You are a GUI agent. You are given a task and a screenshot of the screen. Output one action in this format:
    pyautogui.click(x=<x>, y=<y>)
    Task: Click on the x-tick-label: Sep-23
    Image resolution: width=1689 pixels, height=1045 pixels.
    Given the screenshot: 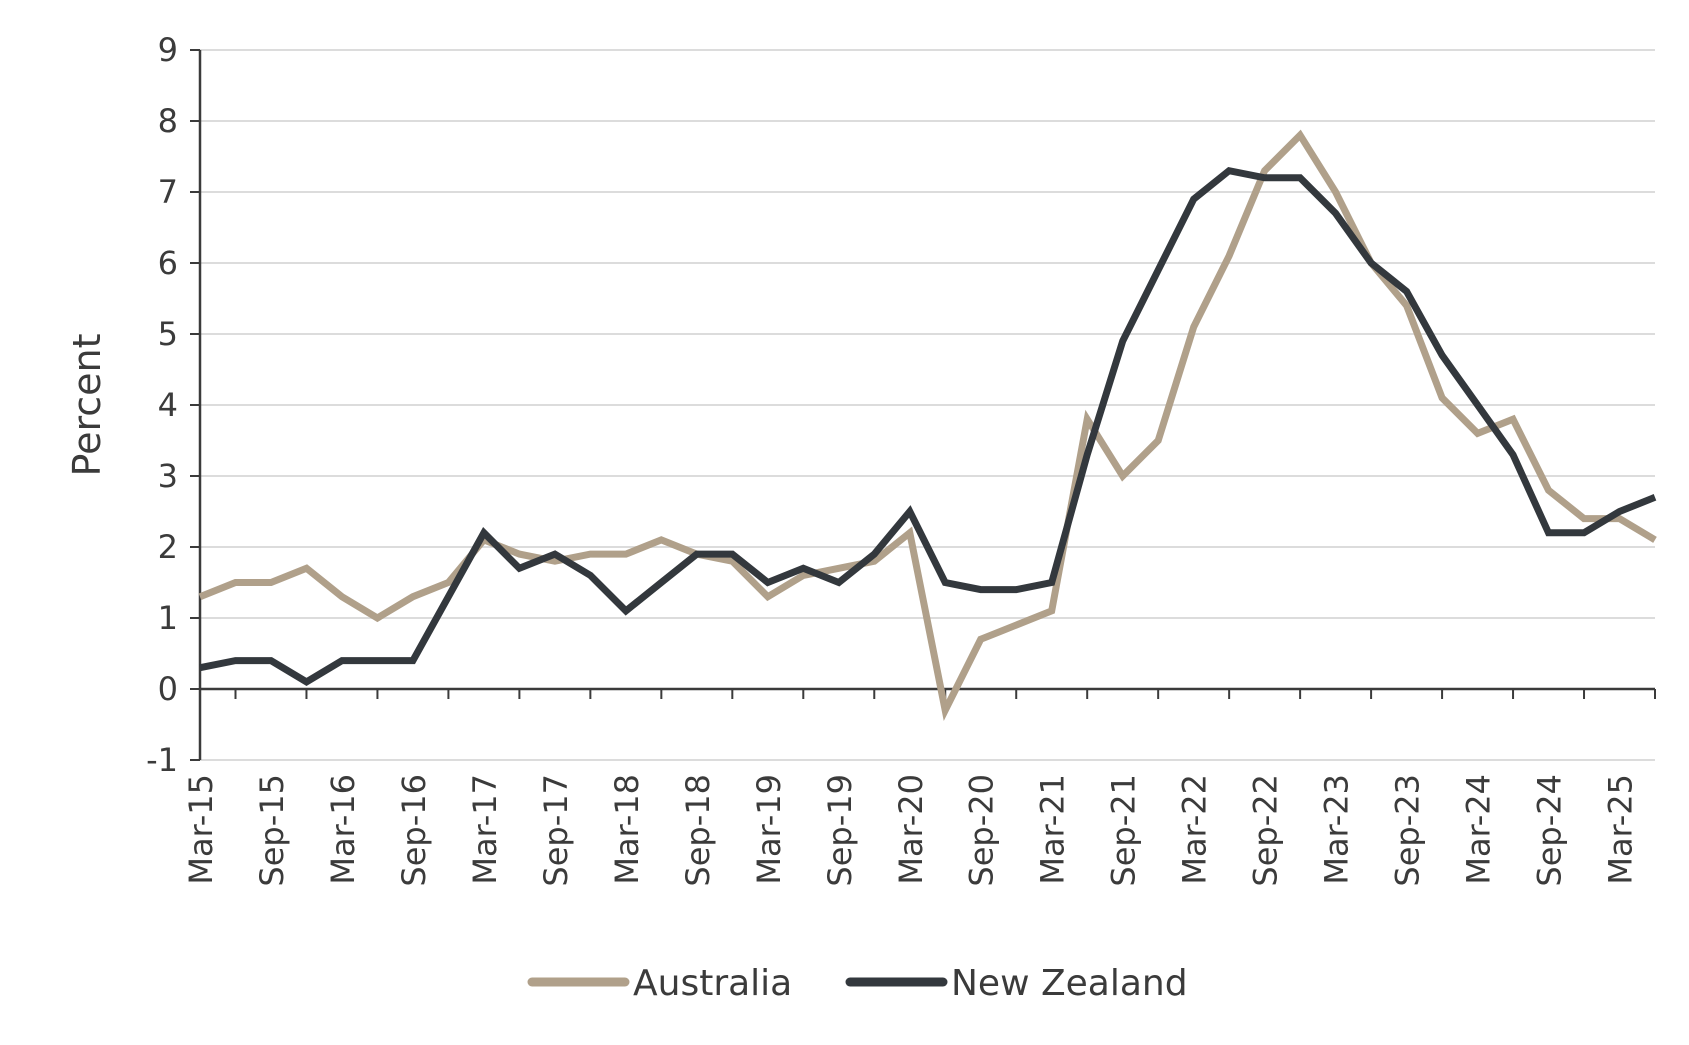 What is the action you would take?
    pyautogui.click(x=1408, y=830)
    